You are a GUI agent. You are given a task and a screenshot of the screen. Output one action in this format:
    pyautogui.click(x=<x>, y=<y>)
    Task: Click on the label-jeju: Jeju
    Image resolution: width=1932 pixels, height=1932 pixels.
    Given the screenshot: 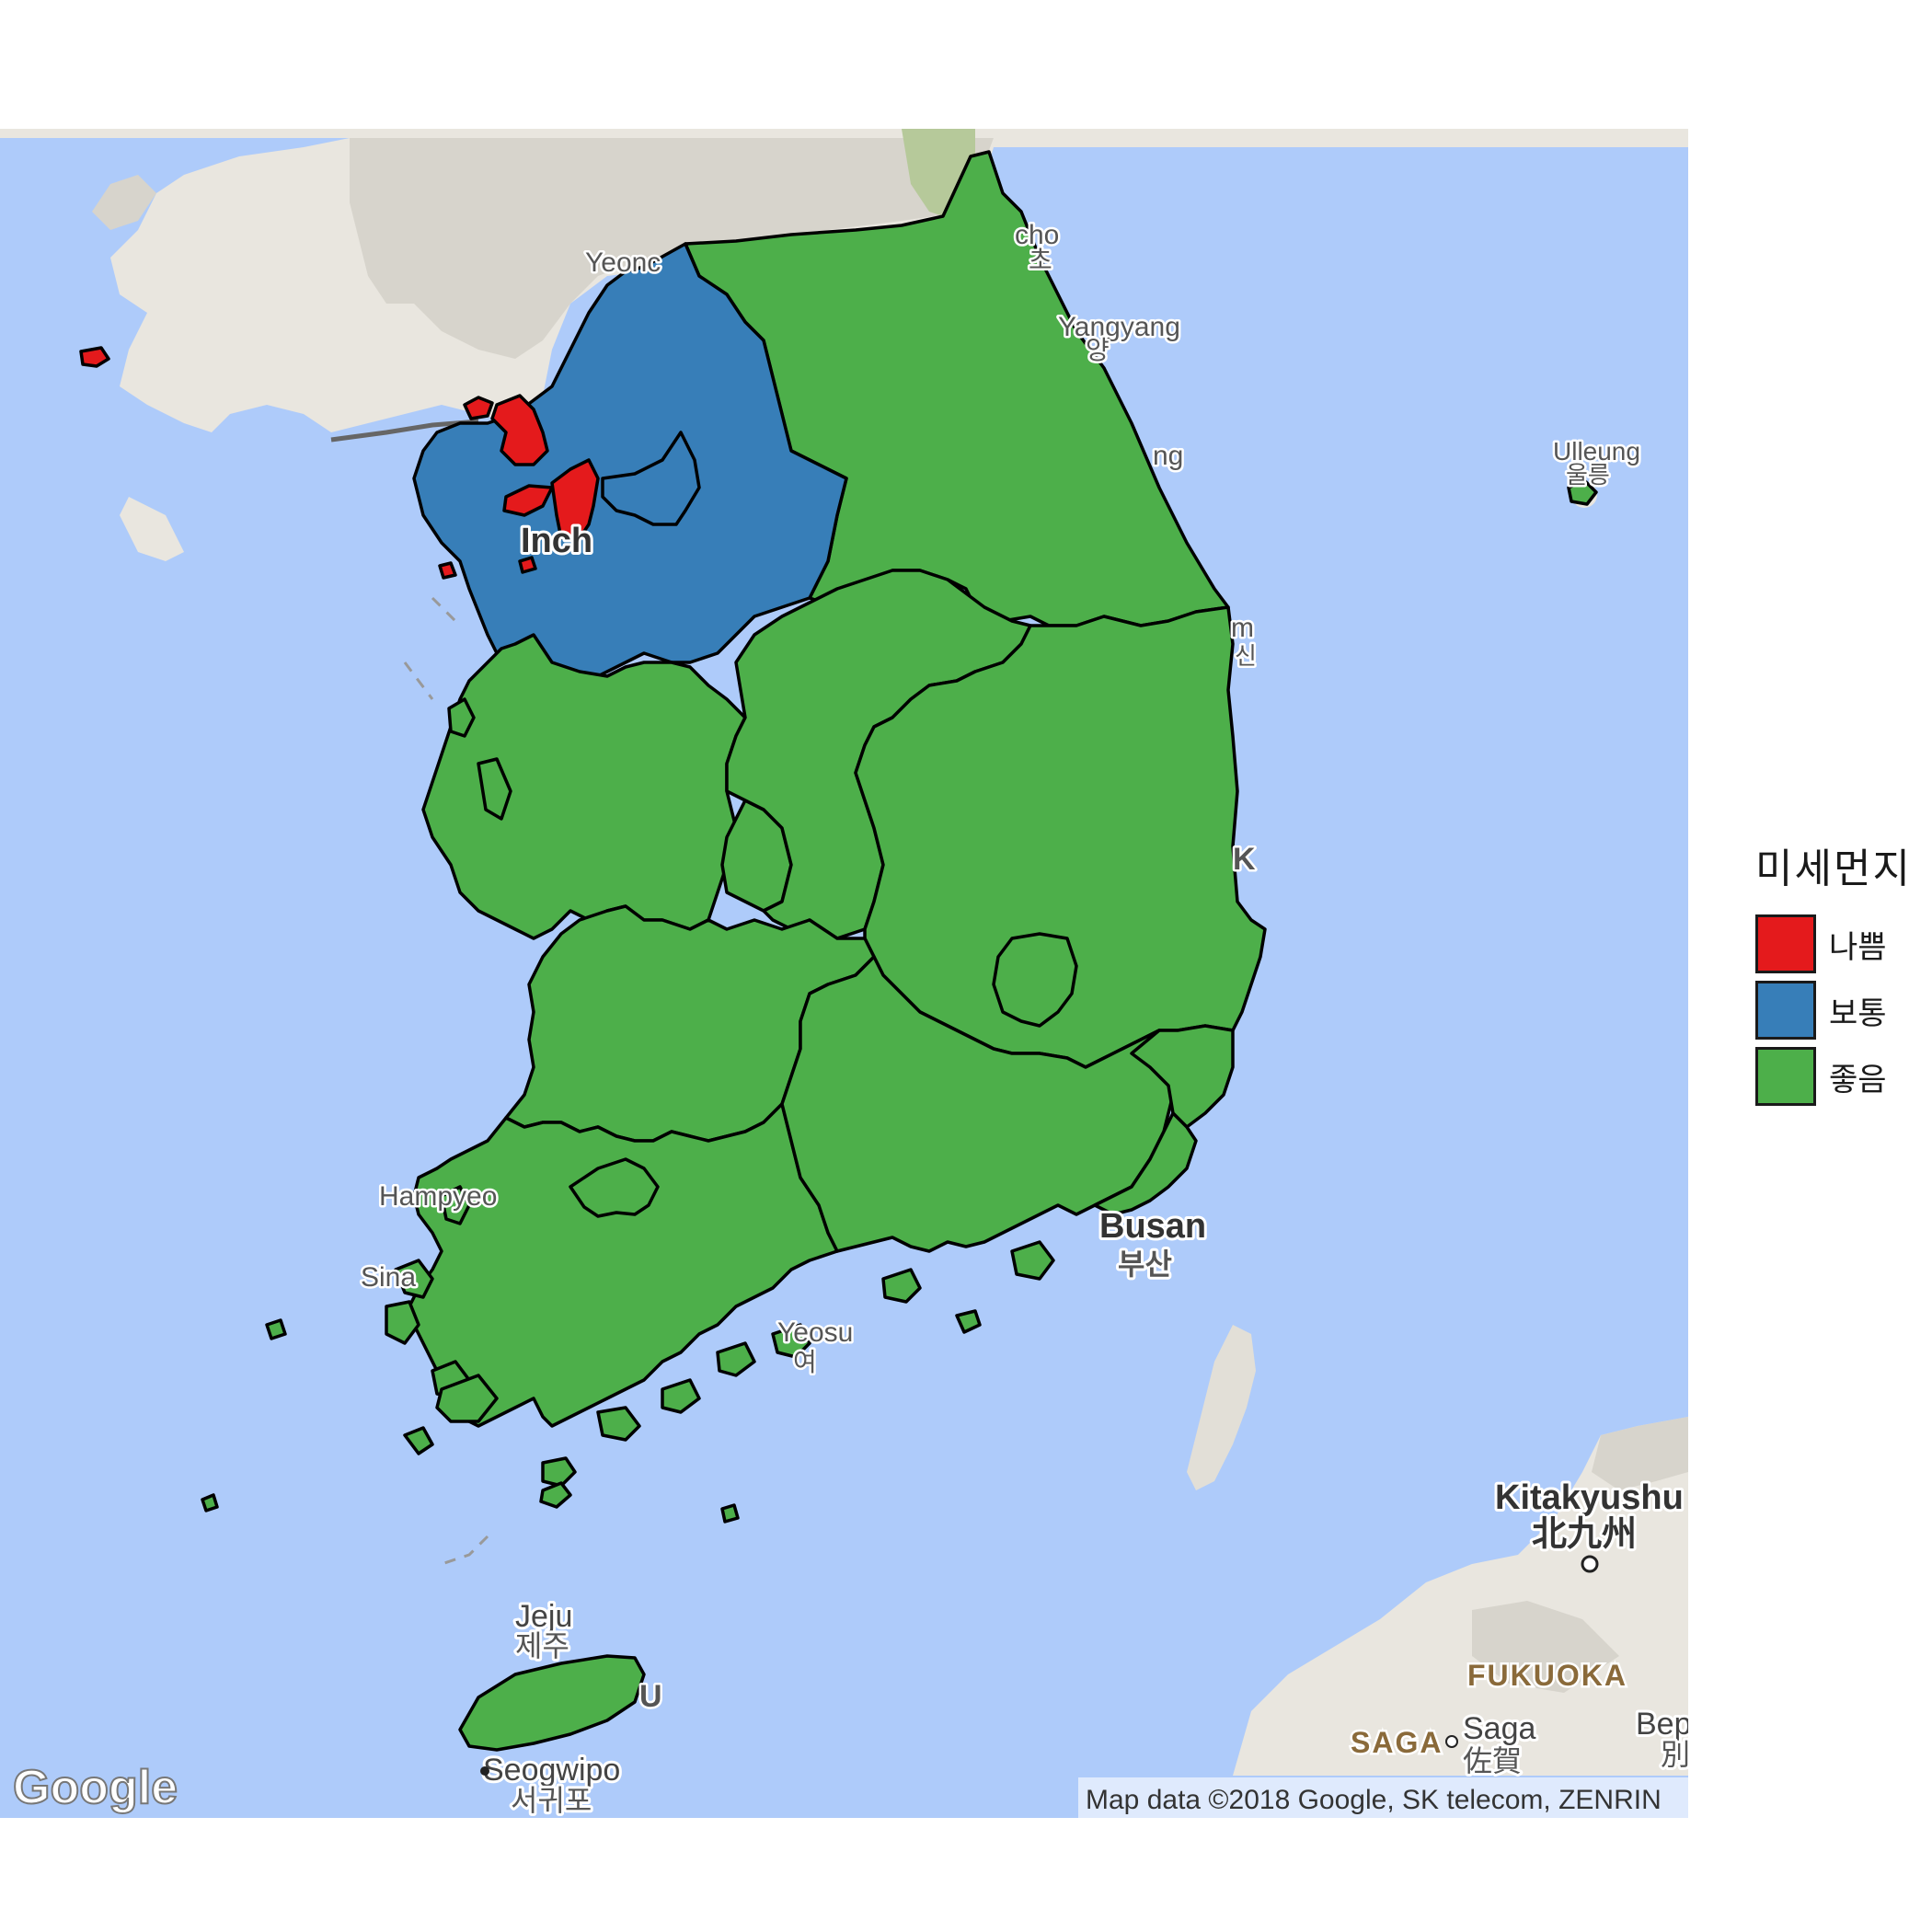 What is the action you would take?
    pyautogui.click(x=543, y=1616)
    